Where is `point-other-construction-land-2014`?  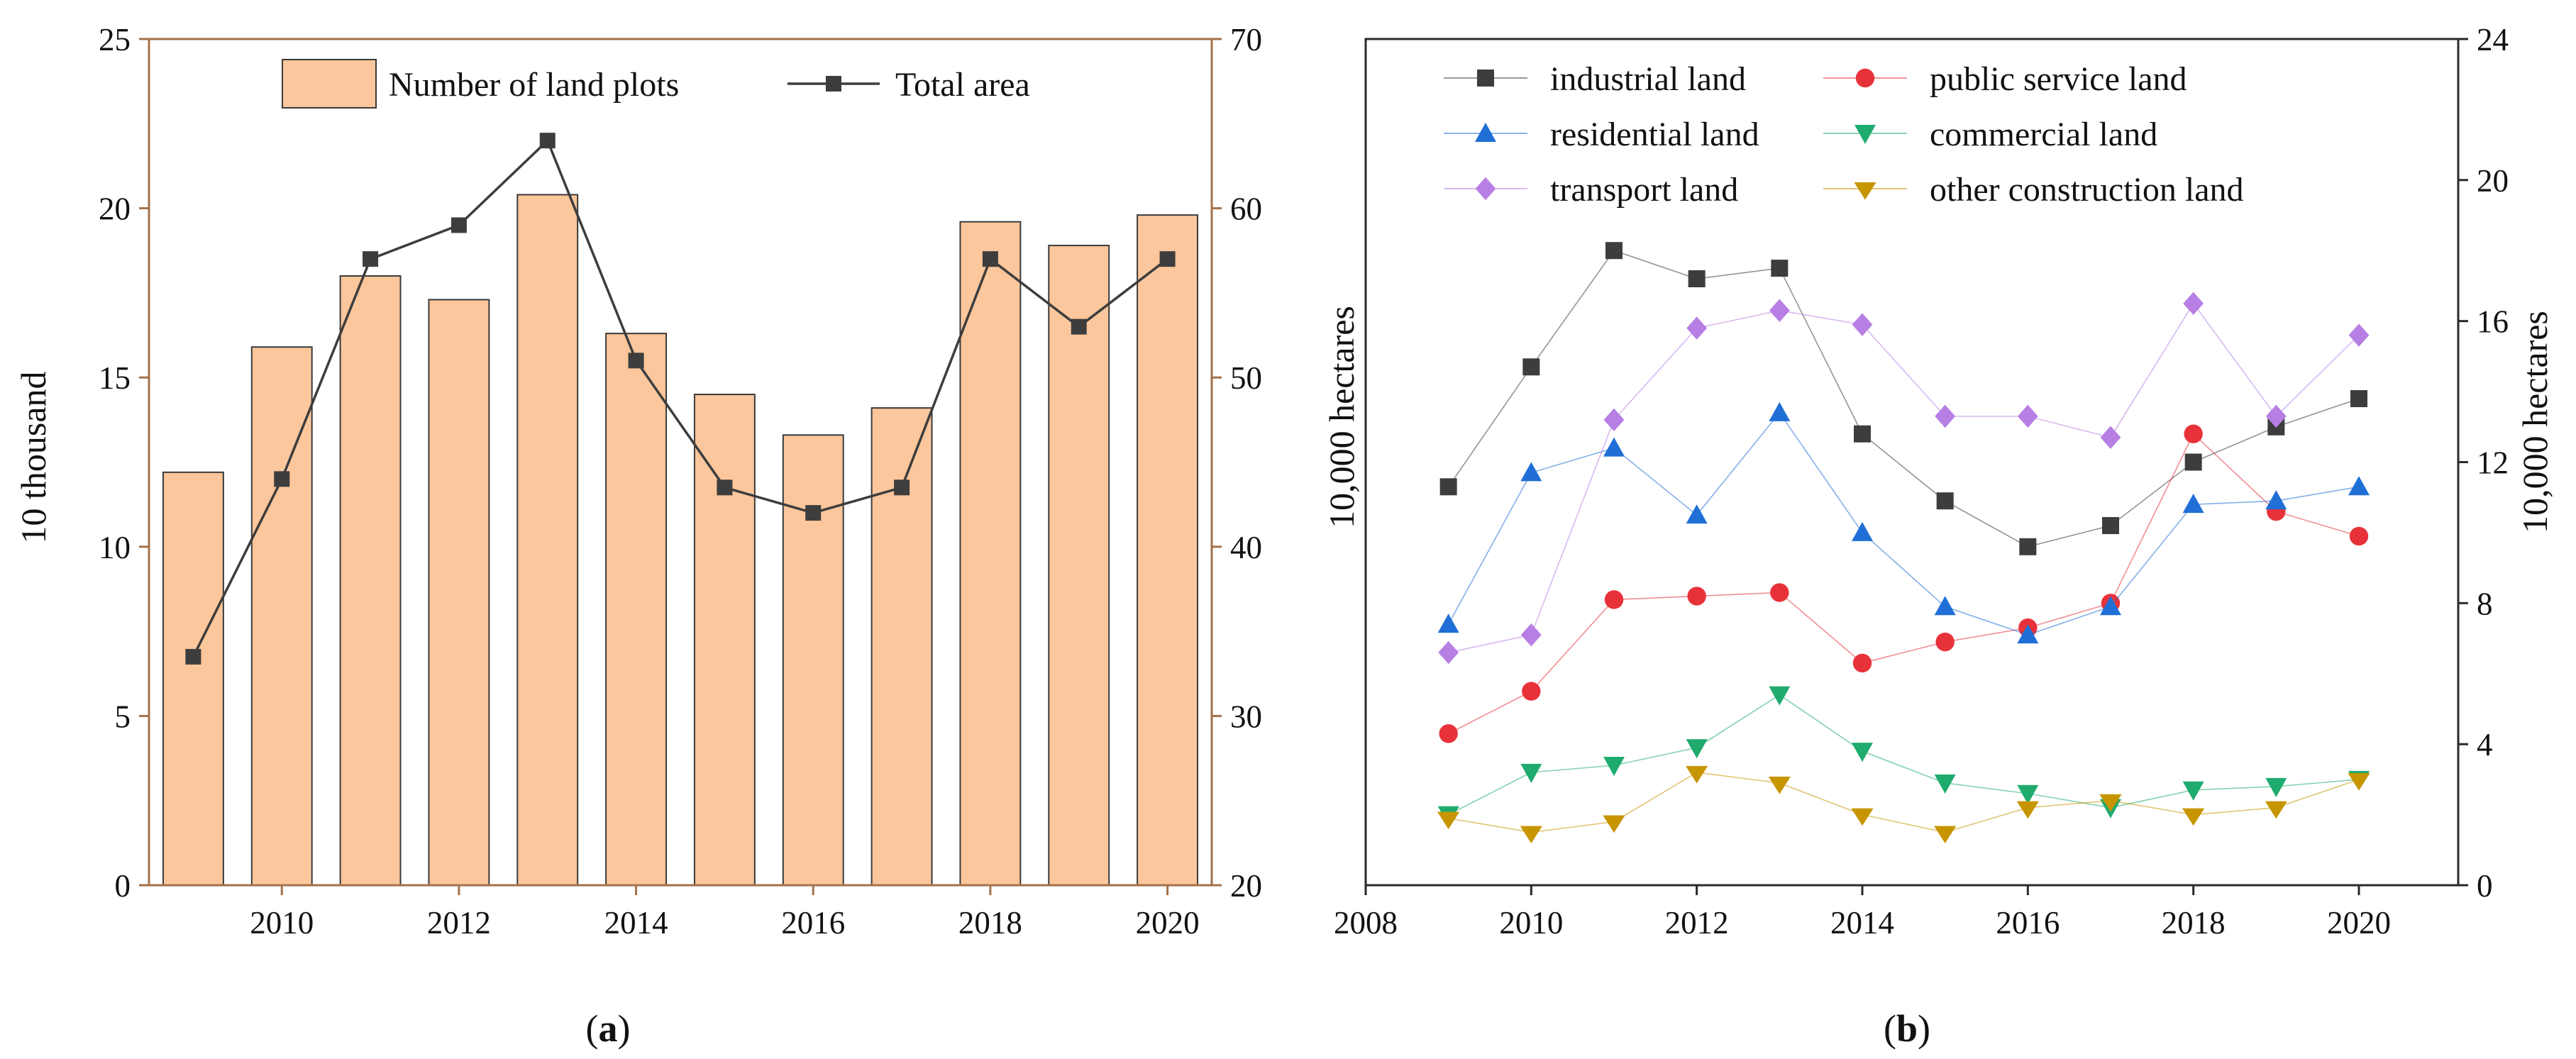 point-other-construction-land-2014 is located at coordinates (1862, 817).